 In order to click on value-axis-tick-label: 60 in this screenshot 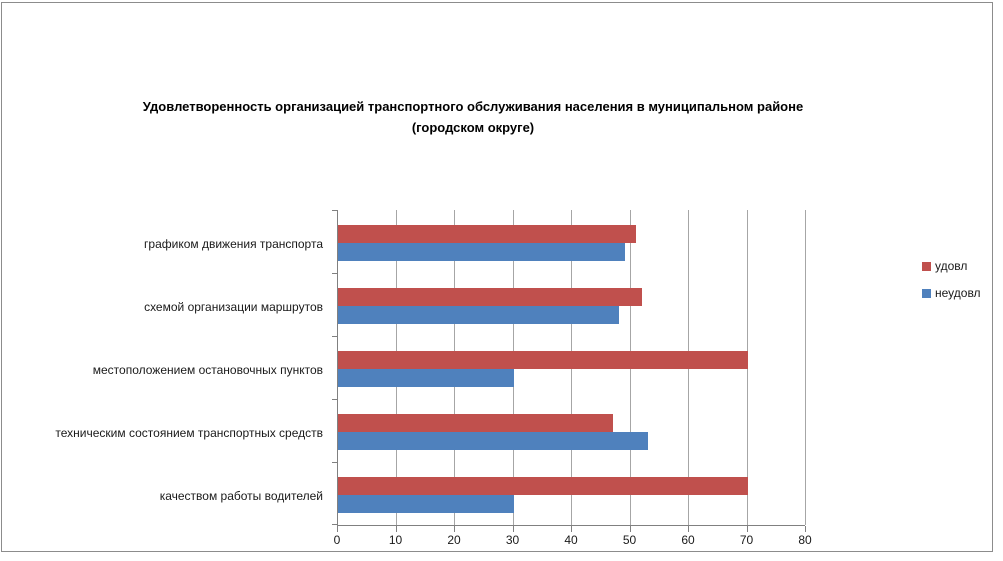, I will do `click(688, 540)`.